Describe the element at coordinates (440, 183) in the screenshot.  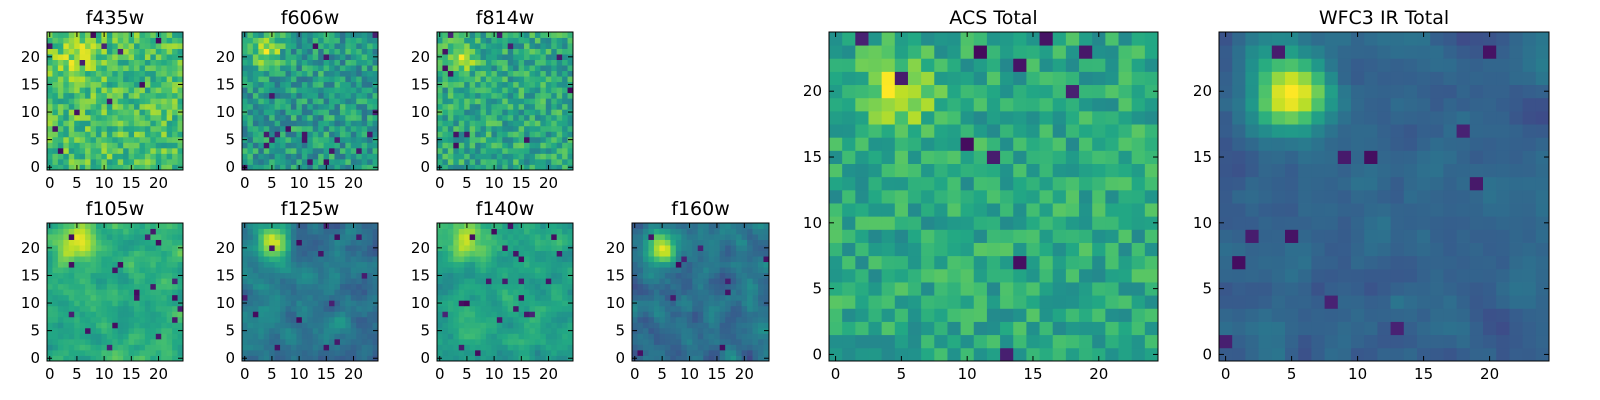
I see `x-tick-label: 0` at that location.